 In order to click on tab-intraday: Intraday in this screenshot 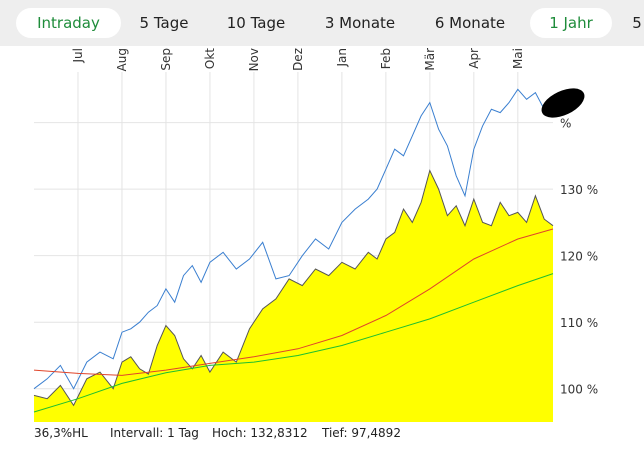, I will do `click(68, 23)`.